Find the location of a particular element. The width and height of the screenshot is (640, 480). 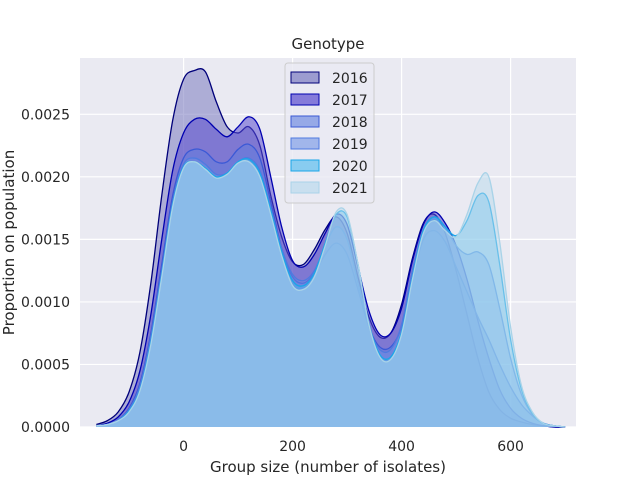

legend-label-2017: 2017 is located at coordinates (350, 101).